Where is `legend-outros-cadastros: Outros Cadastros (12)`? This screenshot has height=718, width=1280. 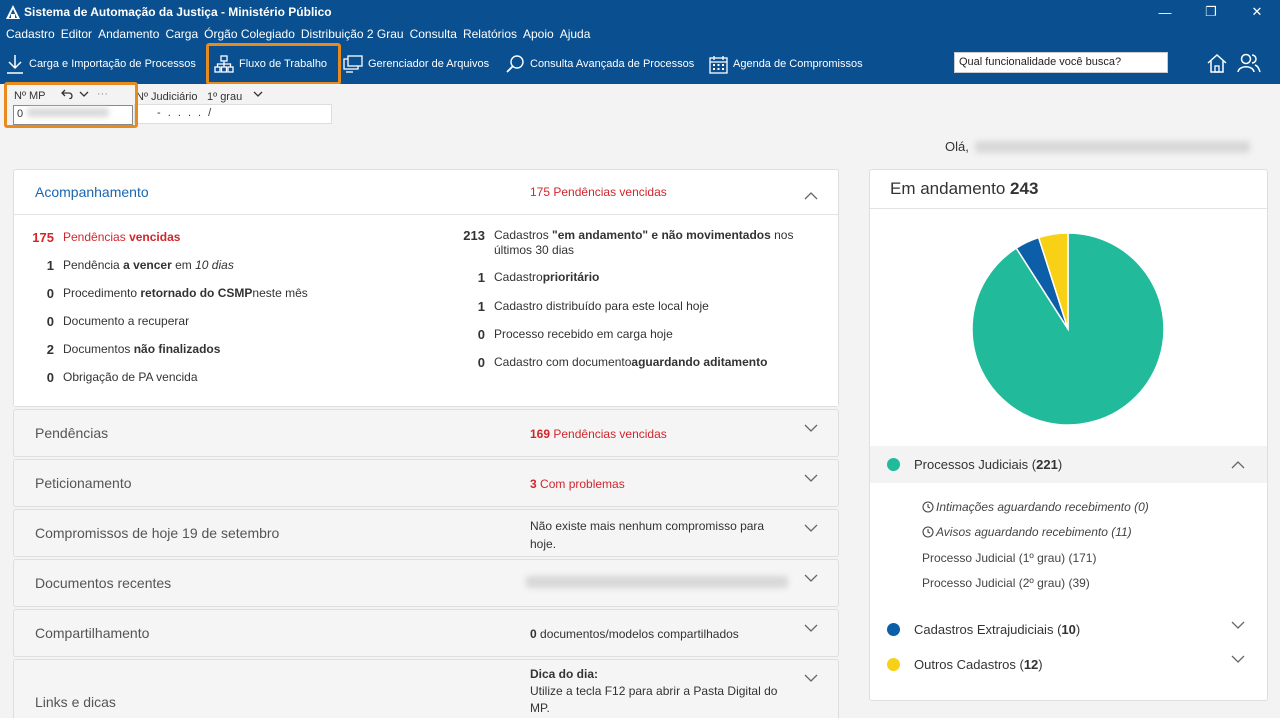 legend-outros-cadastros: Outros Cadastros (12) is located at coordinates (1068, 663).